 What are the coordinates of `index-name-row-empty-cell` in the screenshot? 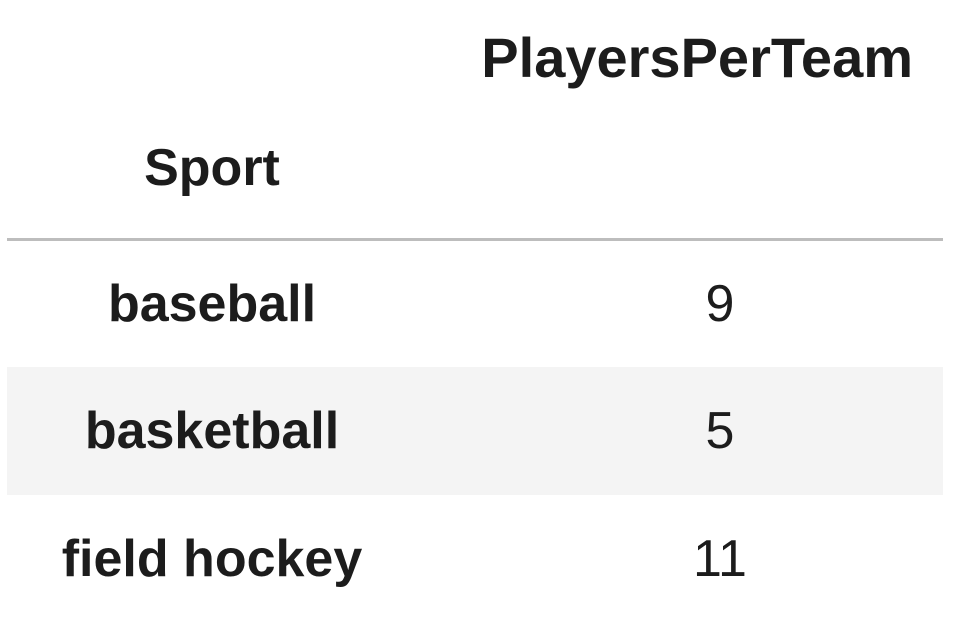 It's located at (680, 174).